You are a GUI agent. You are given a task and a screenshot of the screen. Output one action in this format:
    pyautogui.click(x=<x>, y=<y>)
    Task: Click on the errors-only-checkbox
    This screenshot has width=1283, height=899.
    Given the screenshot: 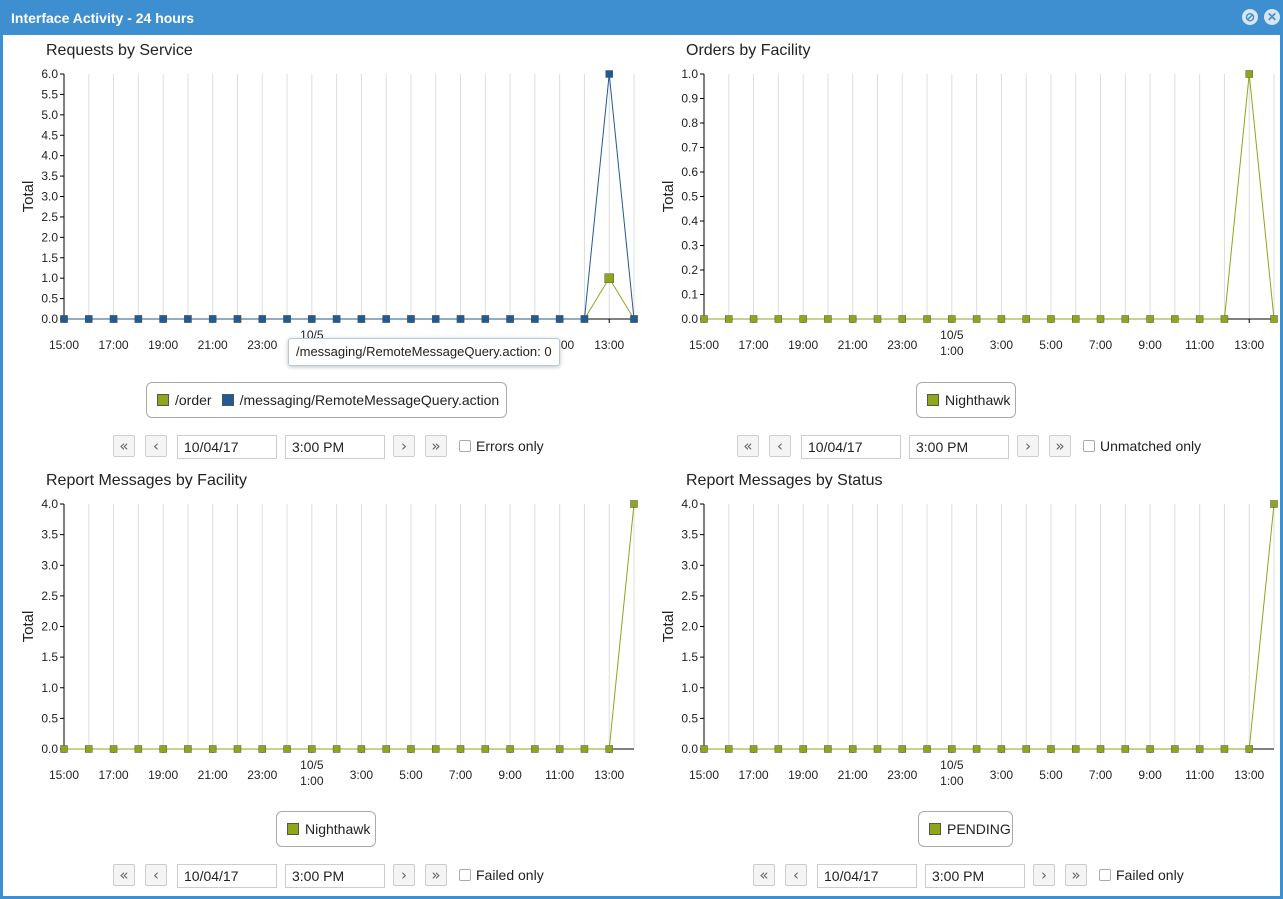 What is the action you would take?
    pyautogui.click(x=465, y=446)
    